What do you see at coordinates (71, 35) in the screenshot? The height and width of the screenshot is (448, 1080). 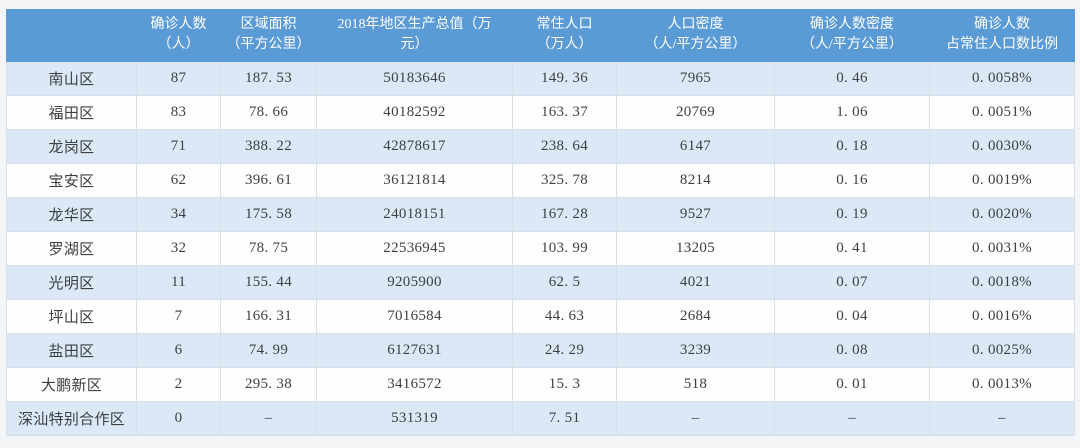 I see `header-cell` at bounding box center [71, 35].